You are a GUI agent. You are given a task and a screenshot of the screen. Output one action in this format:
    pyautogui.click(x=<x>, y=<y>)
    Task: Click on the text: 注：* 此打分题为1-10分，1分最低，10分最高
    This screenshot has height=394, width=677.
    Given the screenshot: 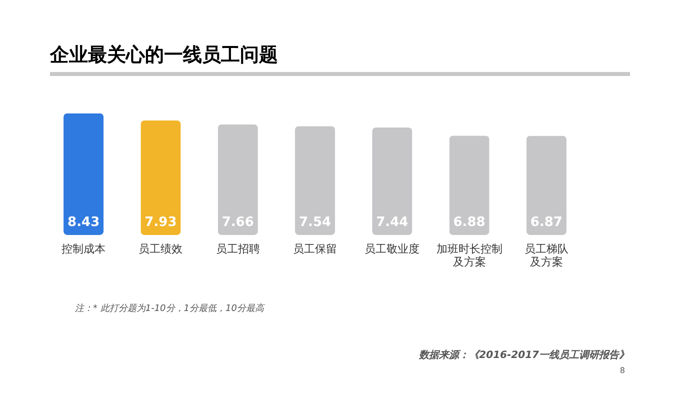 What is the action you would take?
    pyautogui.click(x=169, y=308)
    